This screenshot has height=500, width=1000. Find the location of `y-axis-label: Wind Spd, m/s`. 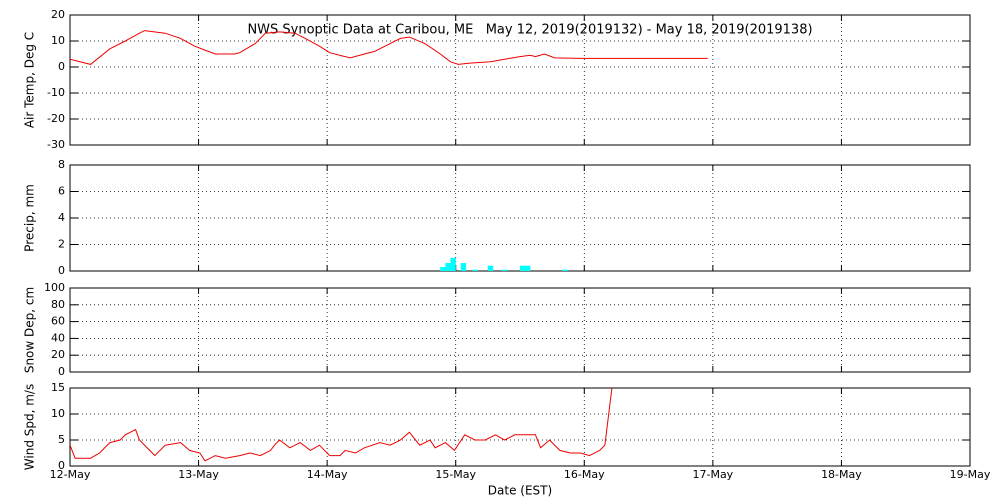

y-axis-label: Wind Spd, m/s is located at coordinates (30, 427).